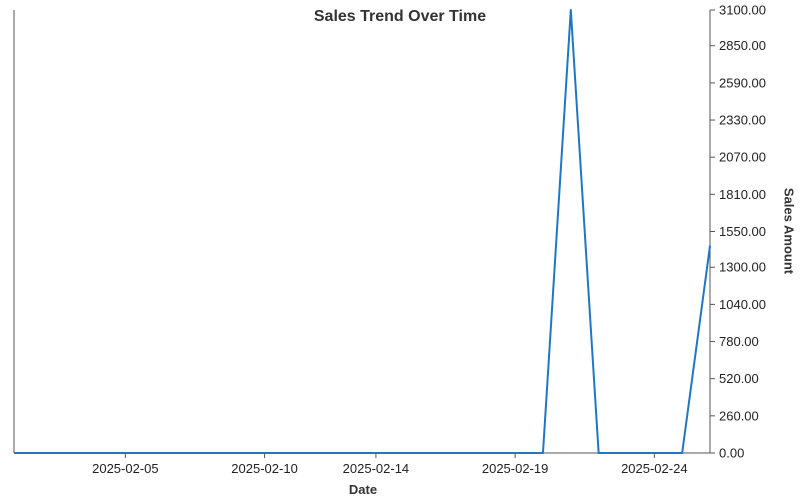  Describe the element at coordinates (363, 489) in the screenshot. I see `x-axis-label: Date` at that location.